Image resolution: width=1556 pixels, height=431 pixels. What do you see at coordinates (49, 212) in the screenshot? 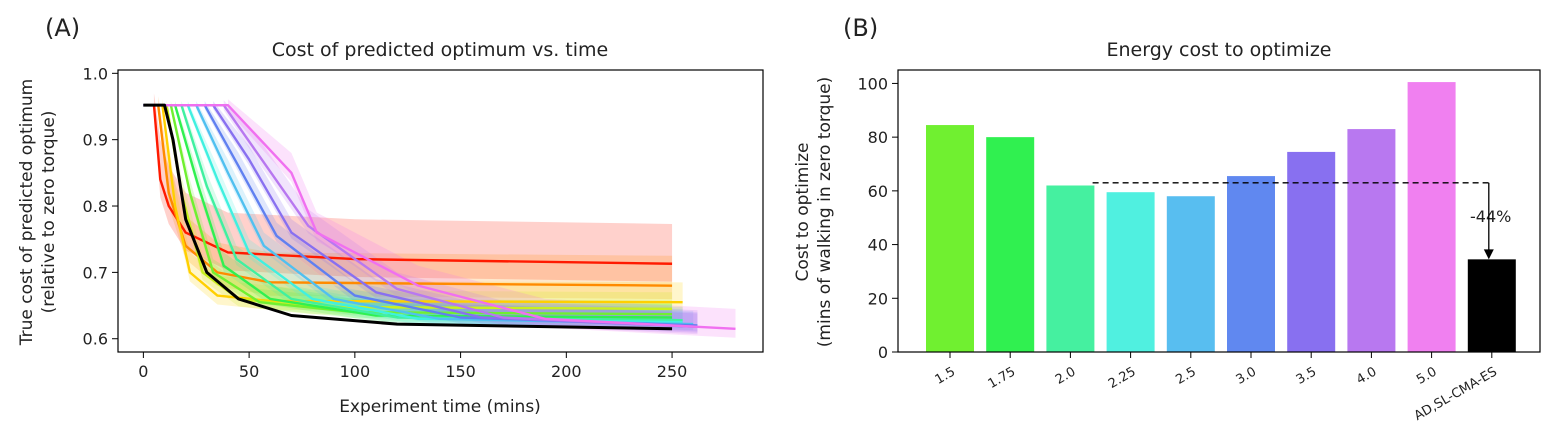
I see `chart-a-ylabel-line2: (relative to zero torque)` at bounding box center [49, 212].